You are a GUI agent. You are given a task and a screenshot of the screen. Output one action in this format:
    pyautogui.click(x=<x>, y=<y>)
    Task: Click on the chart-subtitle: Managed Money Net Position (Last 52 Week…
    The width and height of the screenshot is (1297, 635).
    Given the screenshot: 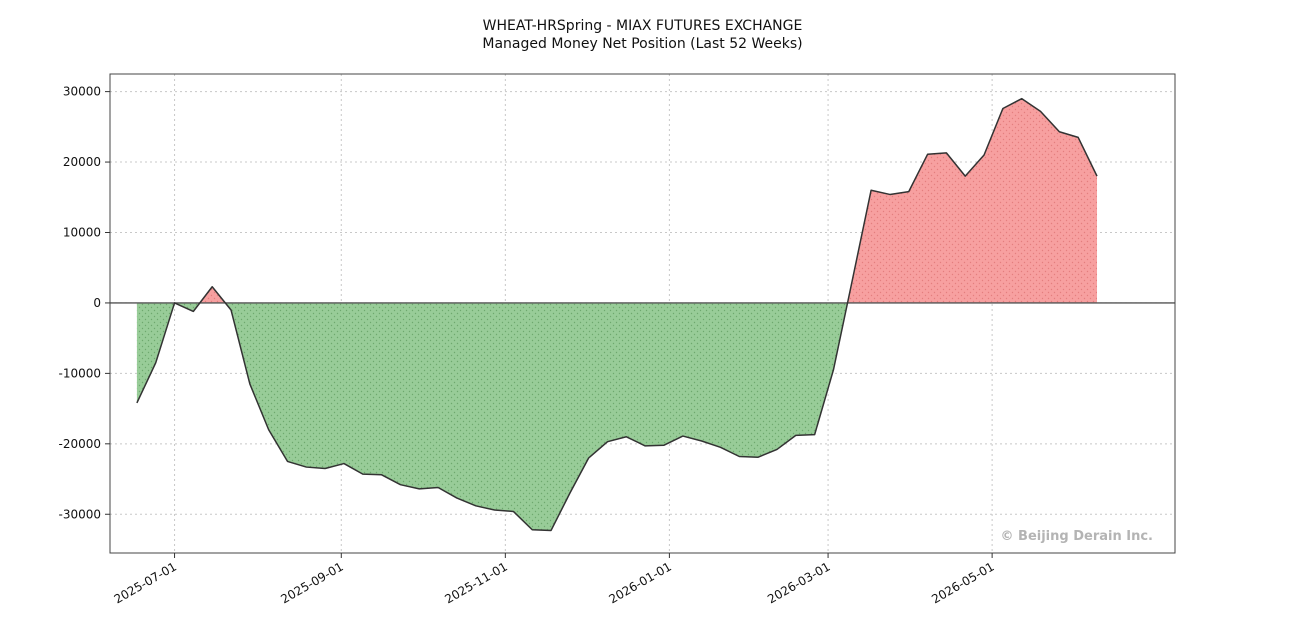 What is the action you would take?
    pyautogui.click(x=642, y=44)
    